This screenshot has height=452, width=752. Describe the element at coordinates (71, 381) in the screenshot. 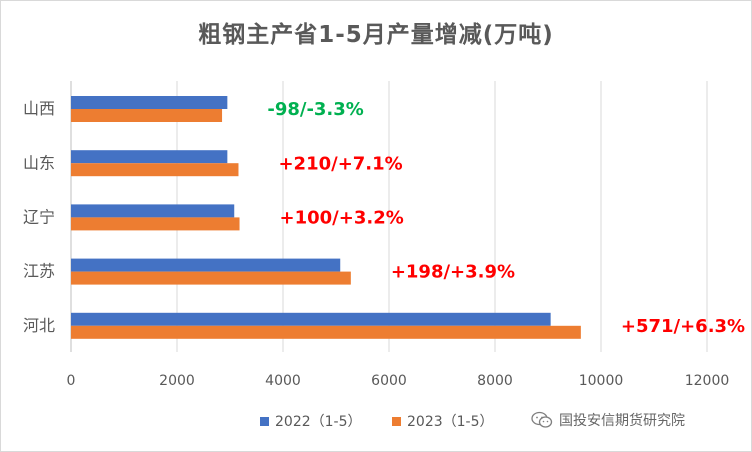

I see `x-tick-label: 0` at that location.